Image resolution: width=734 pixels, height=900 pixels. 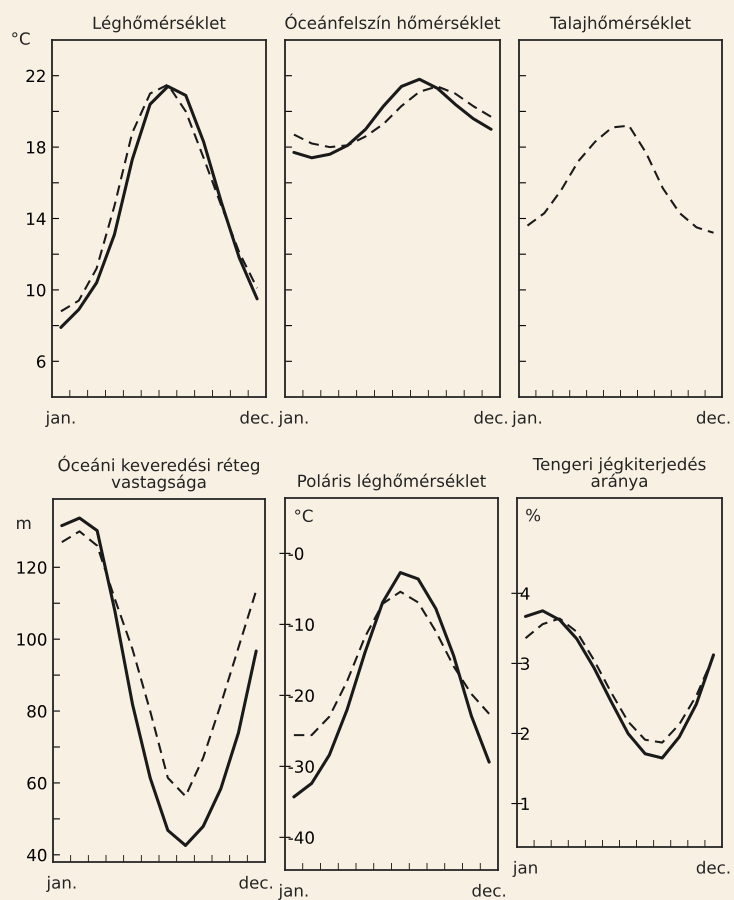 I want to click on y-tick-label: 4, so click(x=525, y=593).